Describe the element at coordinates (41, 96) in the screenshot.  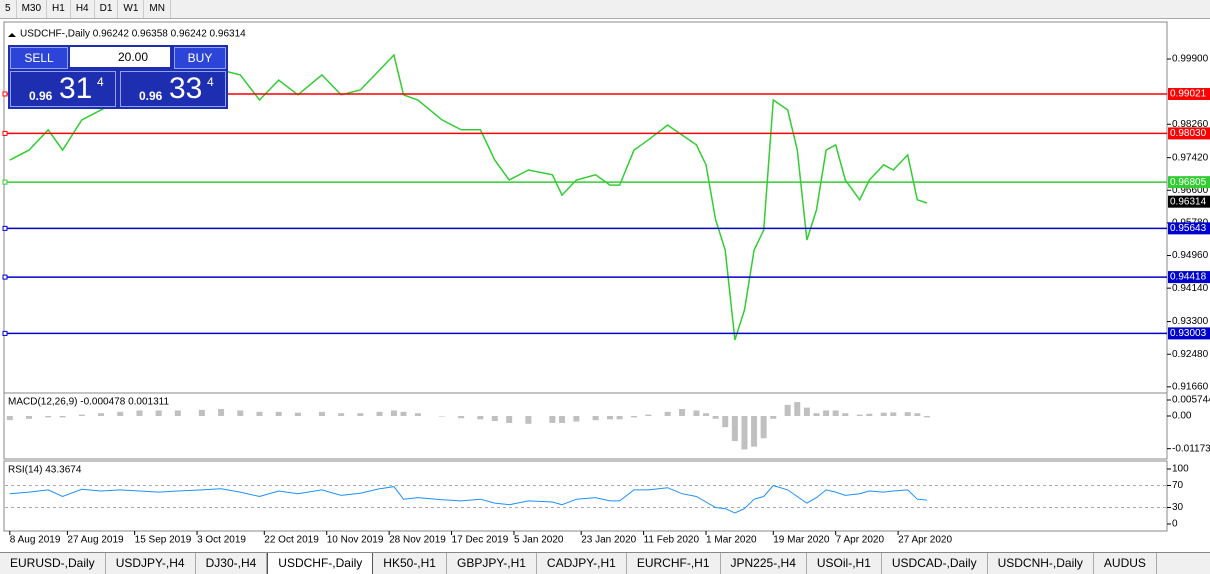
I see `bid-big: 0.96` at that location.